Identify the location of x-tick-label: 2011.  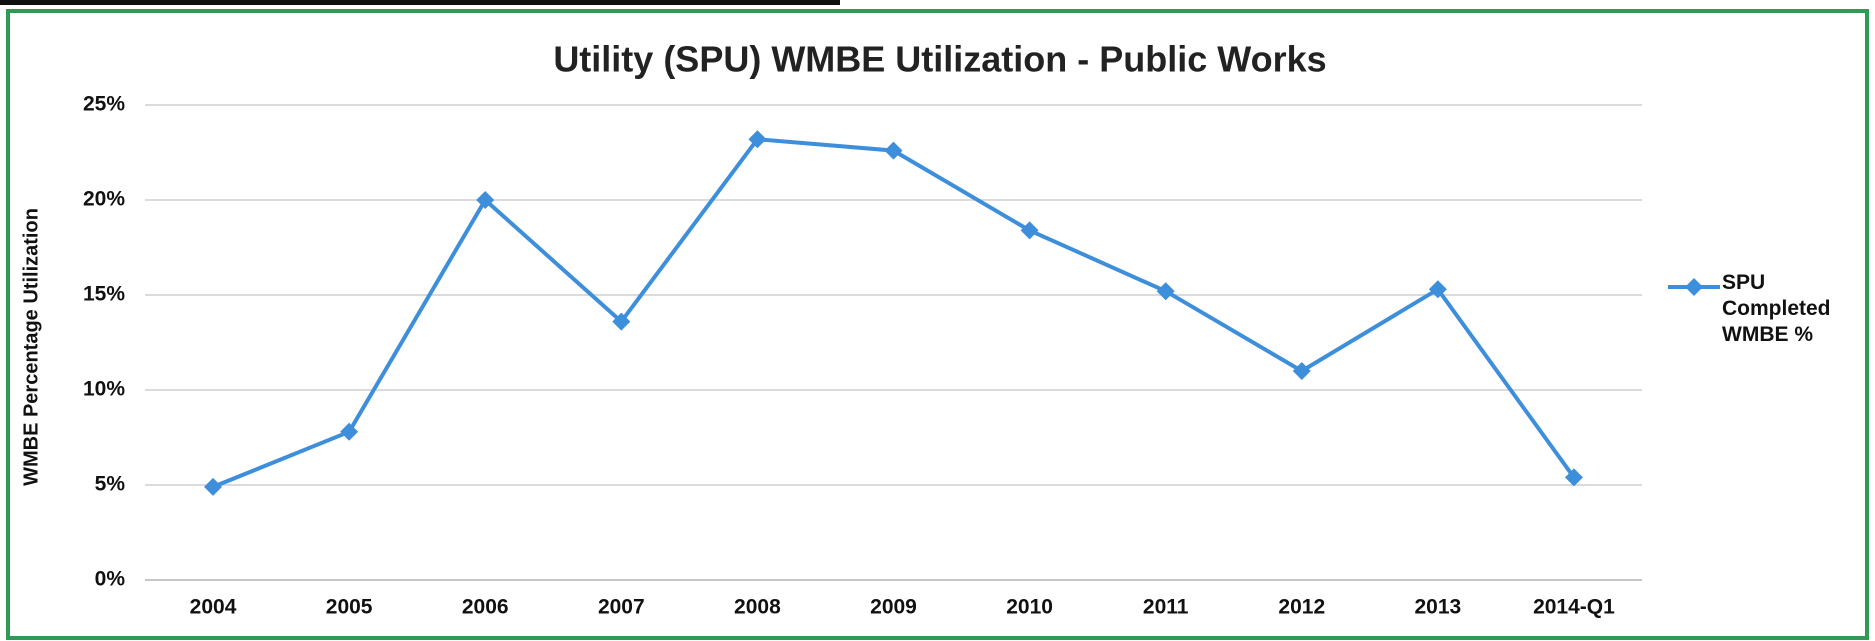
(1166, 607).